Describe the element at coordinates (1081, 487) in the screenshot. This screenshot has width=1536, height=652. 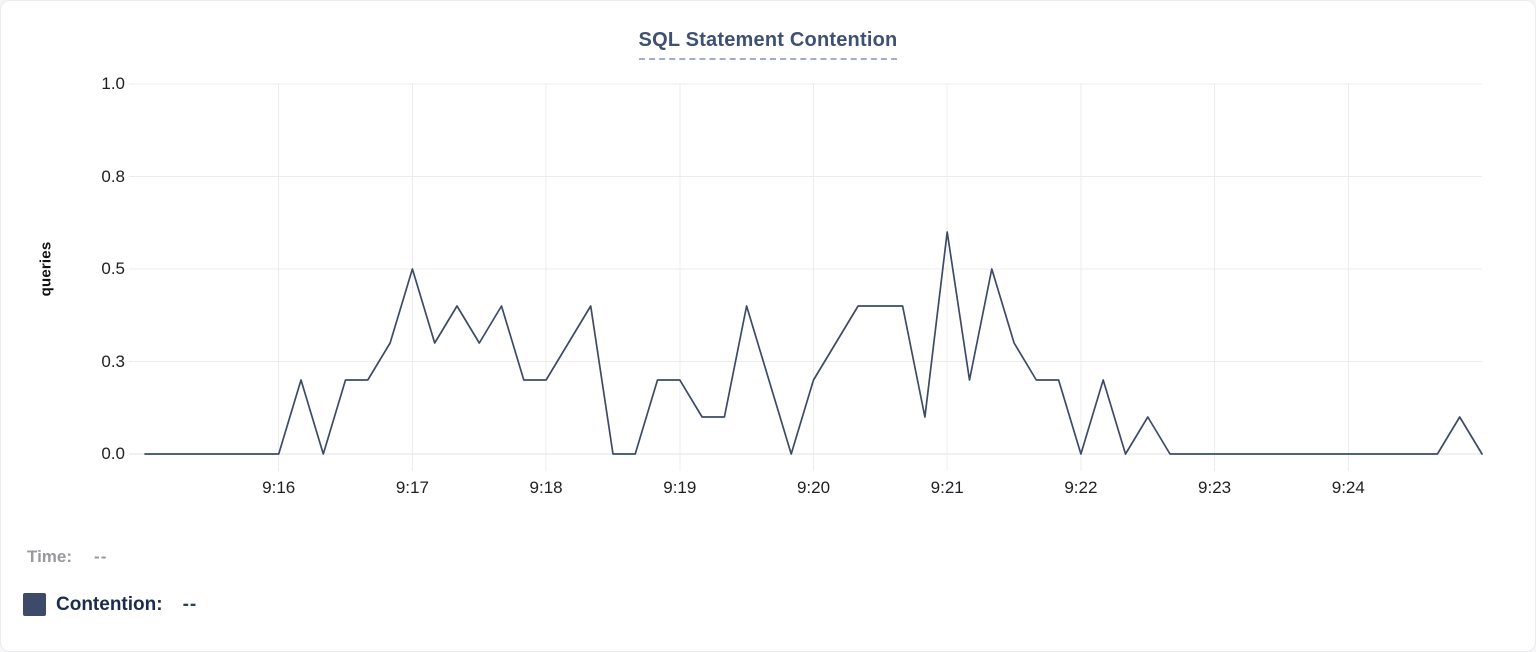
I see `x-tick-label: 9:22` at that location.